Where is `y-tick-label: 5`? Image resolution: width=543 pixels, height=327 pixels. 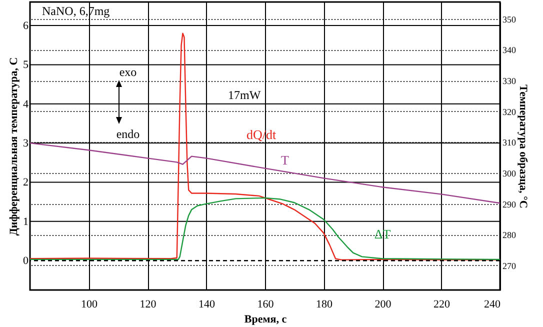
y-tick-label: 5 is located at coordinates (26, 65).